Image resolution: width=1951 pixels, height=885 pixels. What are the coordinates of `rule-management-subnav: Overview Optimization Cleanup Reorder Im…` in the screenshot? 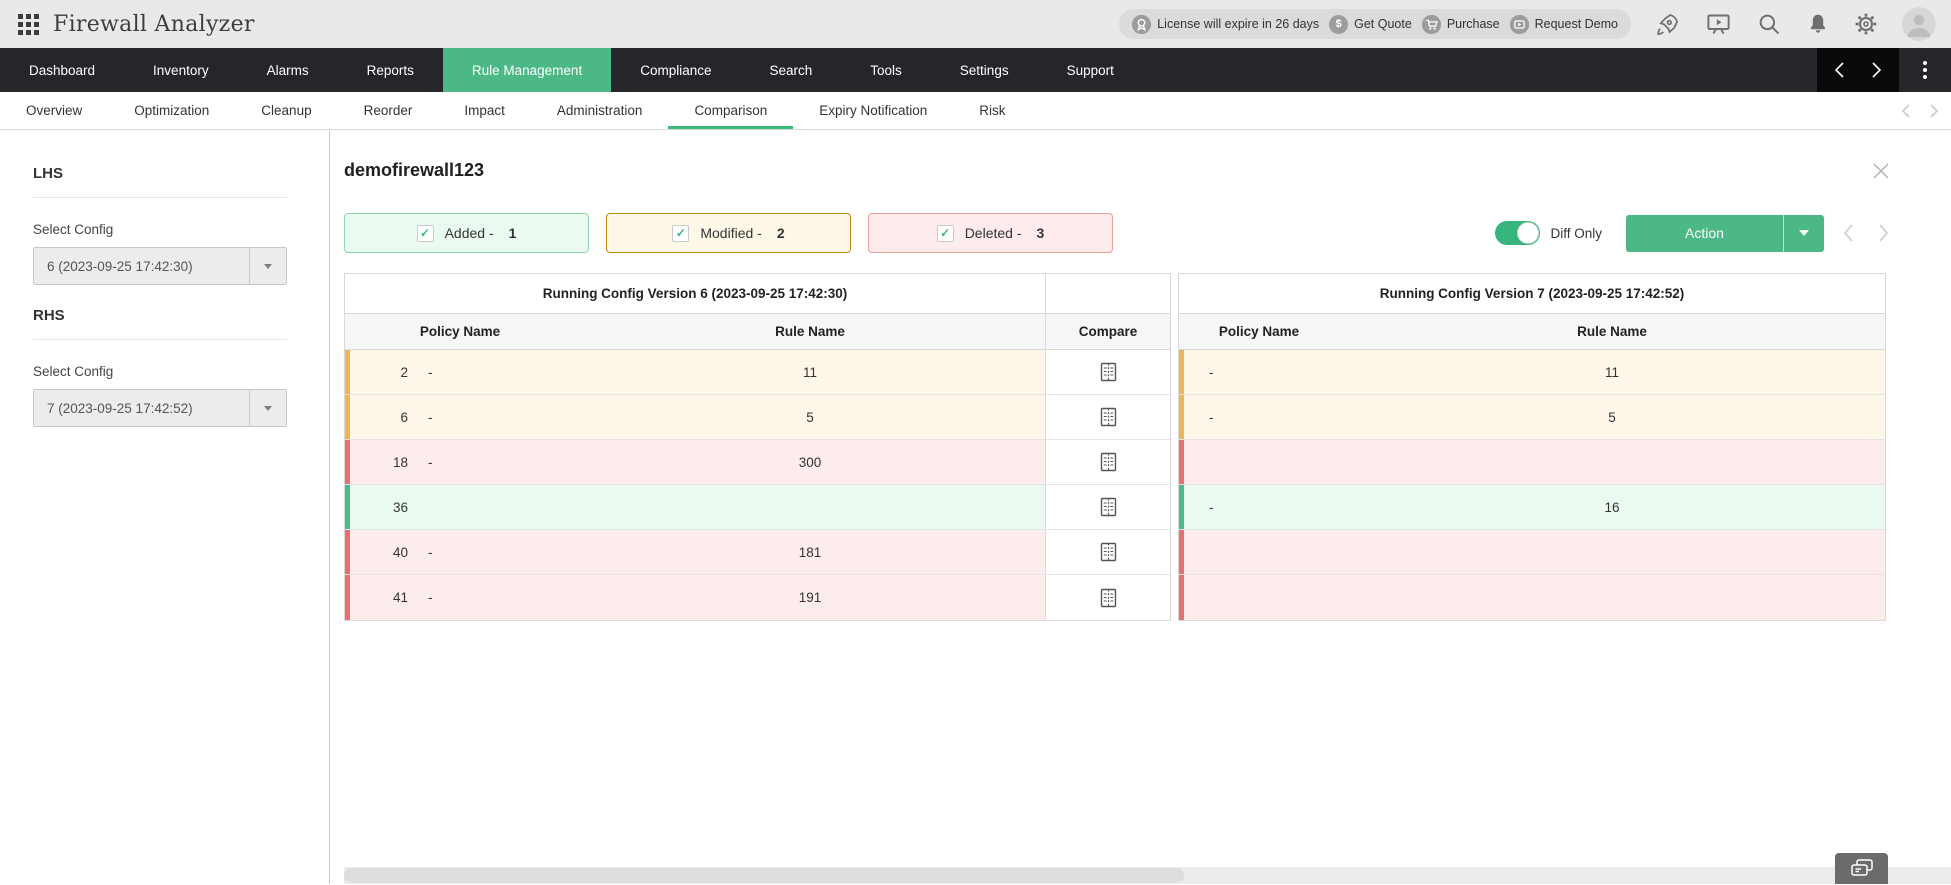 It's located at (975, 111).